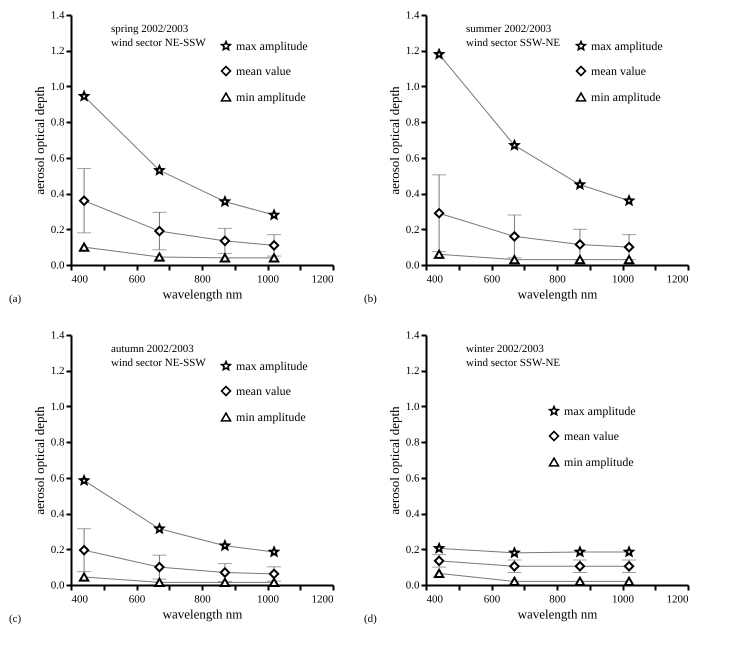 The width and height of the screenshot is (737, 665). Describe the element at coordinates (15, 299) in the screenshot. I see `text: (a)` at that location.